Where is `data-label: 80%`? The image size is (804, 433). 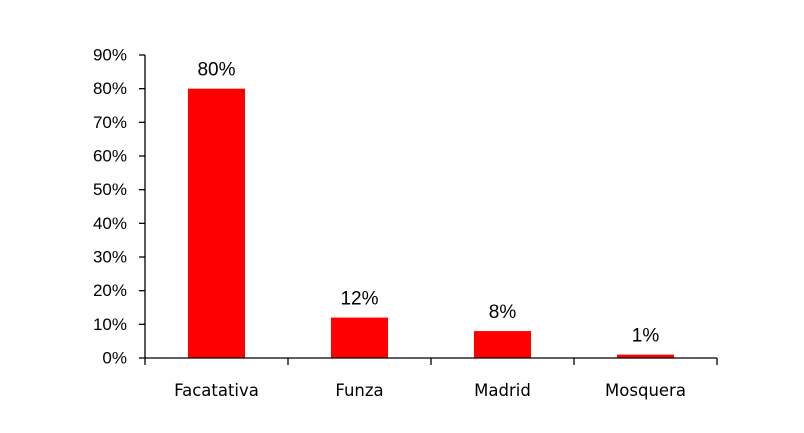
data-label: 80% is located at coordinates (216, 70).